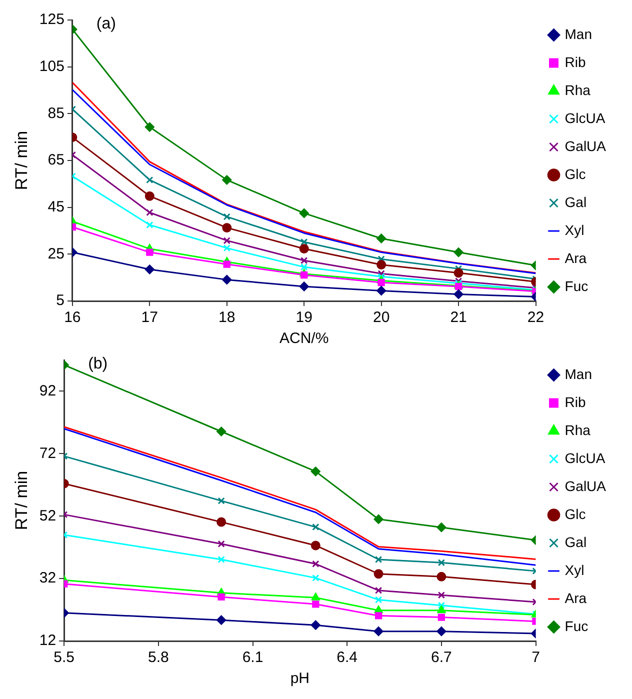 This screenshot has width=632, height=699. What do you see at coordinates (47, 453) in the screenshot?
I see `y-tick-label: 72` at bounding box center [47, 453].